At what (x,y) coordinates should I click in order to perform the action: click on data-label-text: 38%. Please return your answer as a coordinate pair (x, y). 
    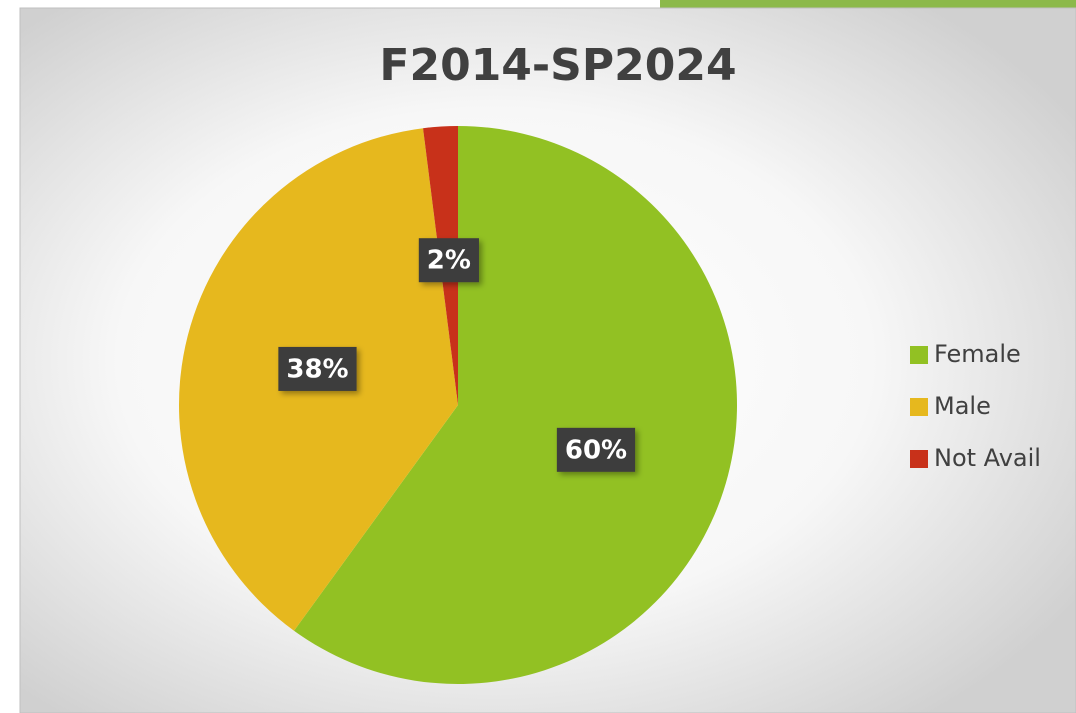
    Looking at the image, I should click on (317, 369).